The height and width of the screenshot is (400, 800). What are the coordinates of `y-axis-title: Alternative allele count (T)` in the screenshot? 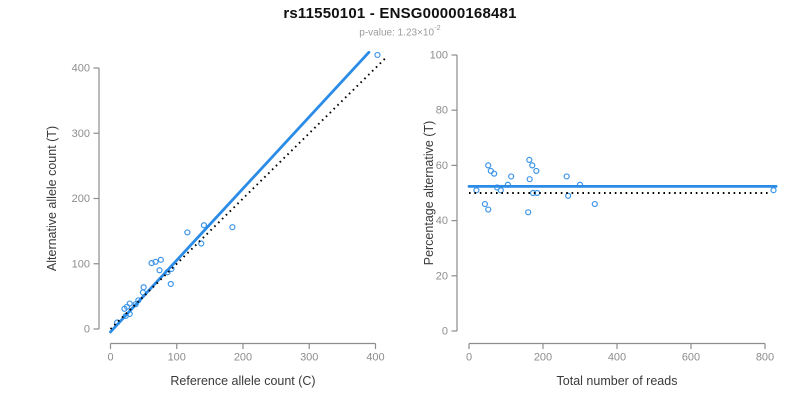 It's located at (52, 198).